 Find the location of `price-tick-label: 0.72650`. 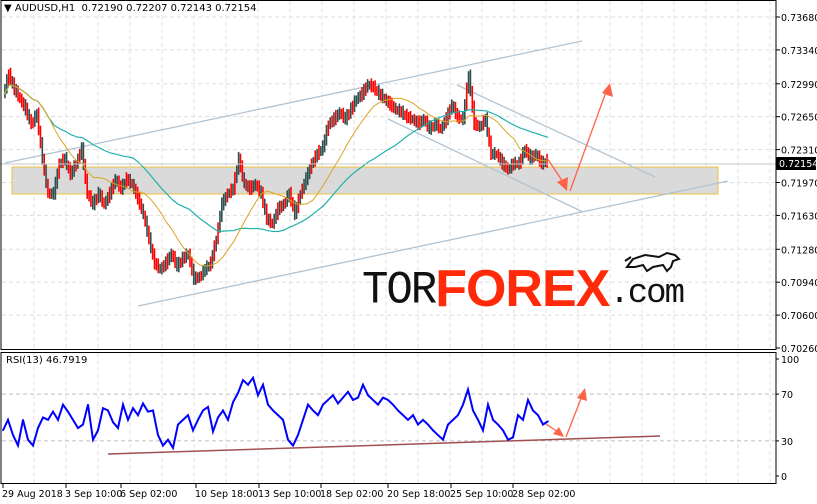

price-tick-label: 0.72650 is located at coordinates (799, 118).